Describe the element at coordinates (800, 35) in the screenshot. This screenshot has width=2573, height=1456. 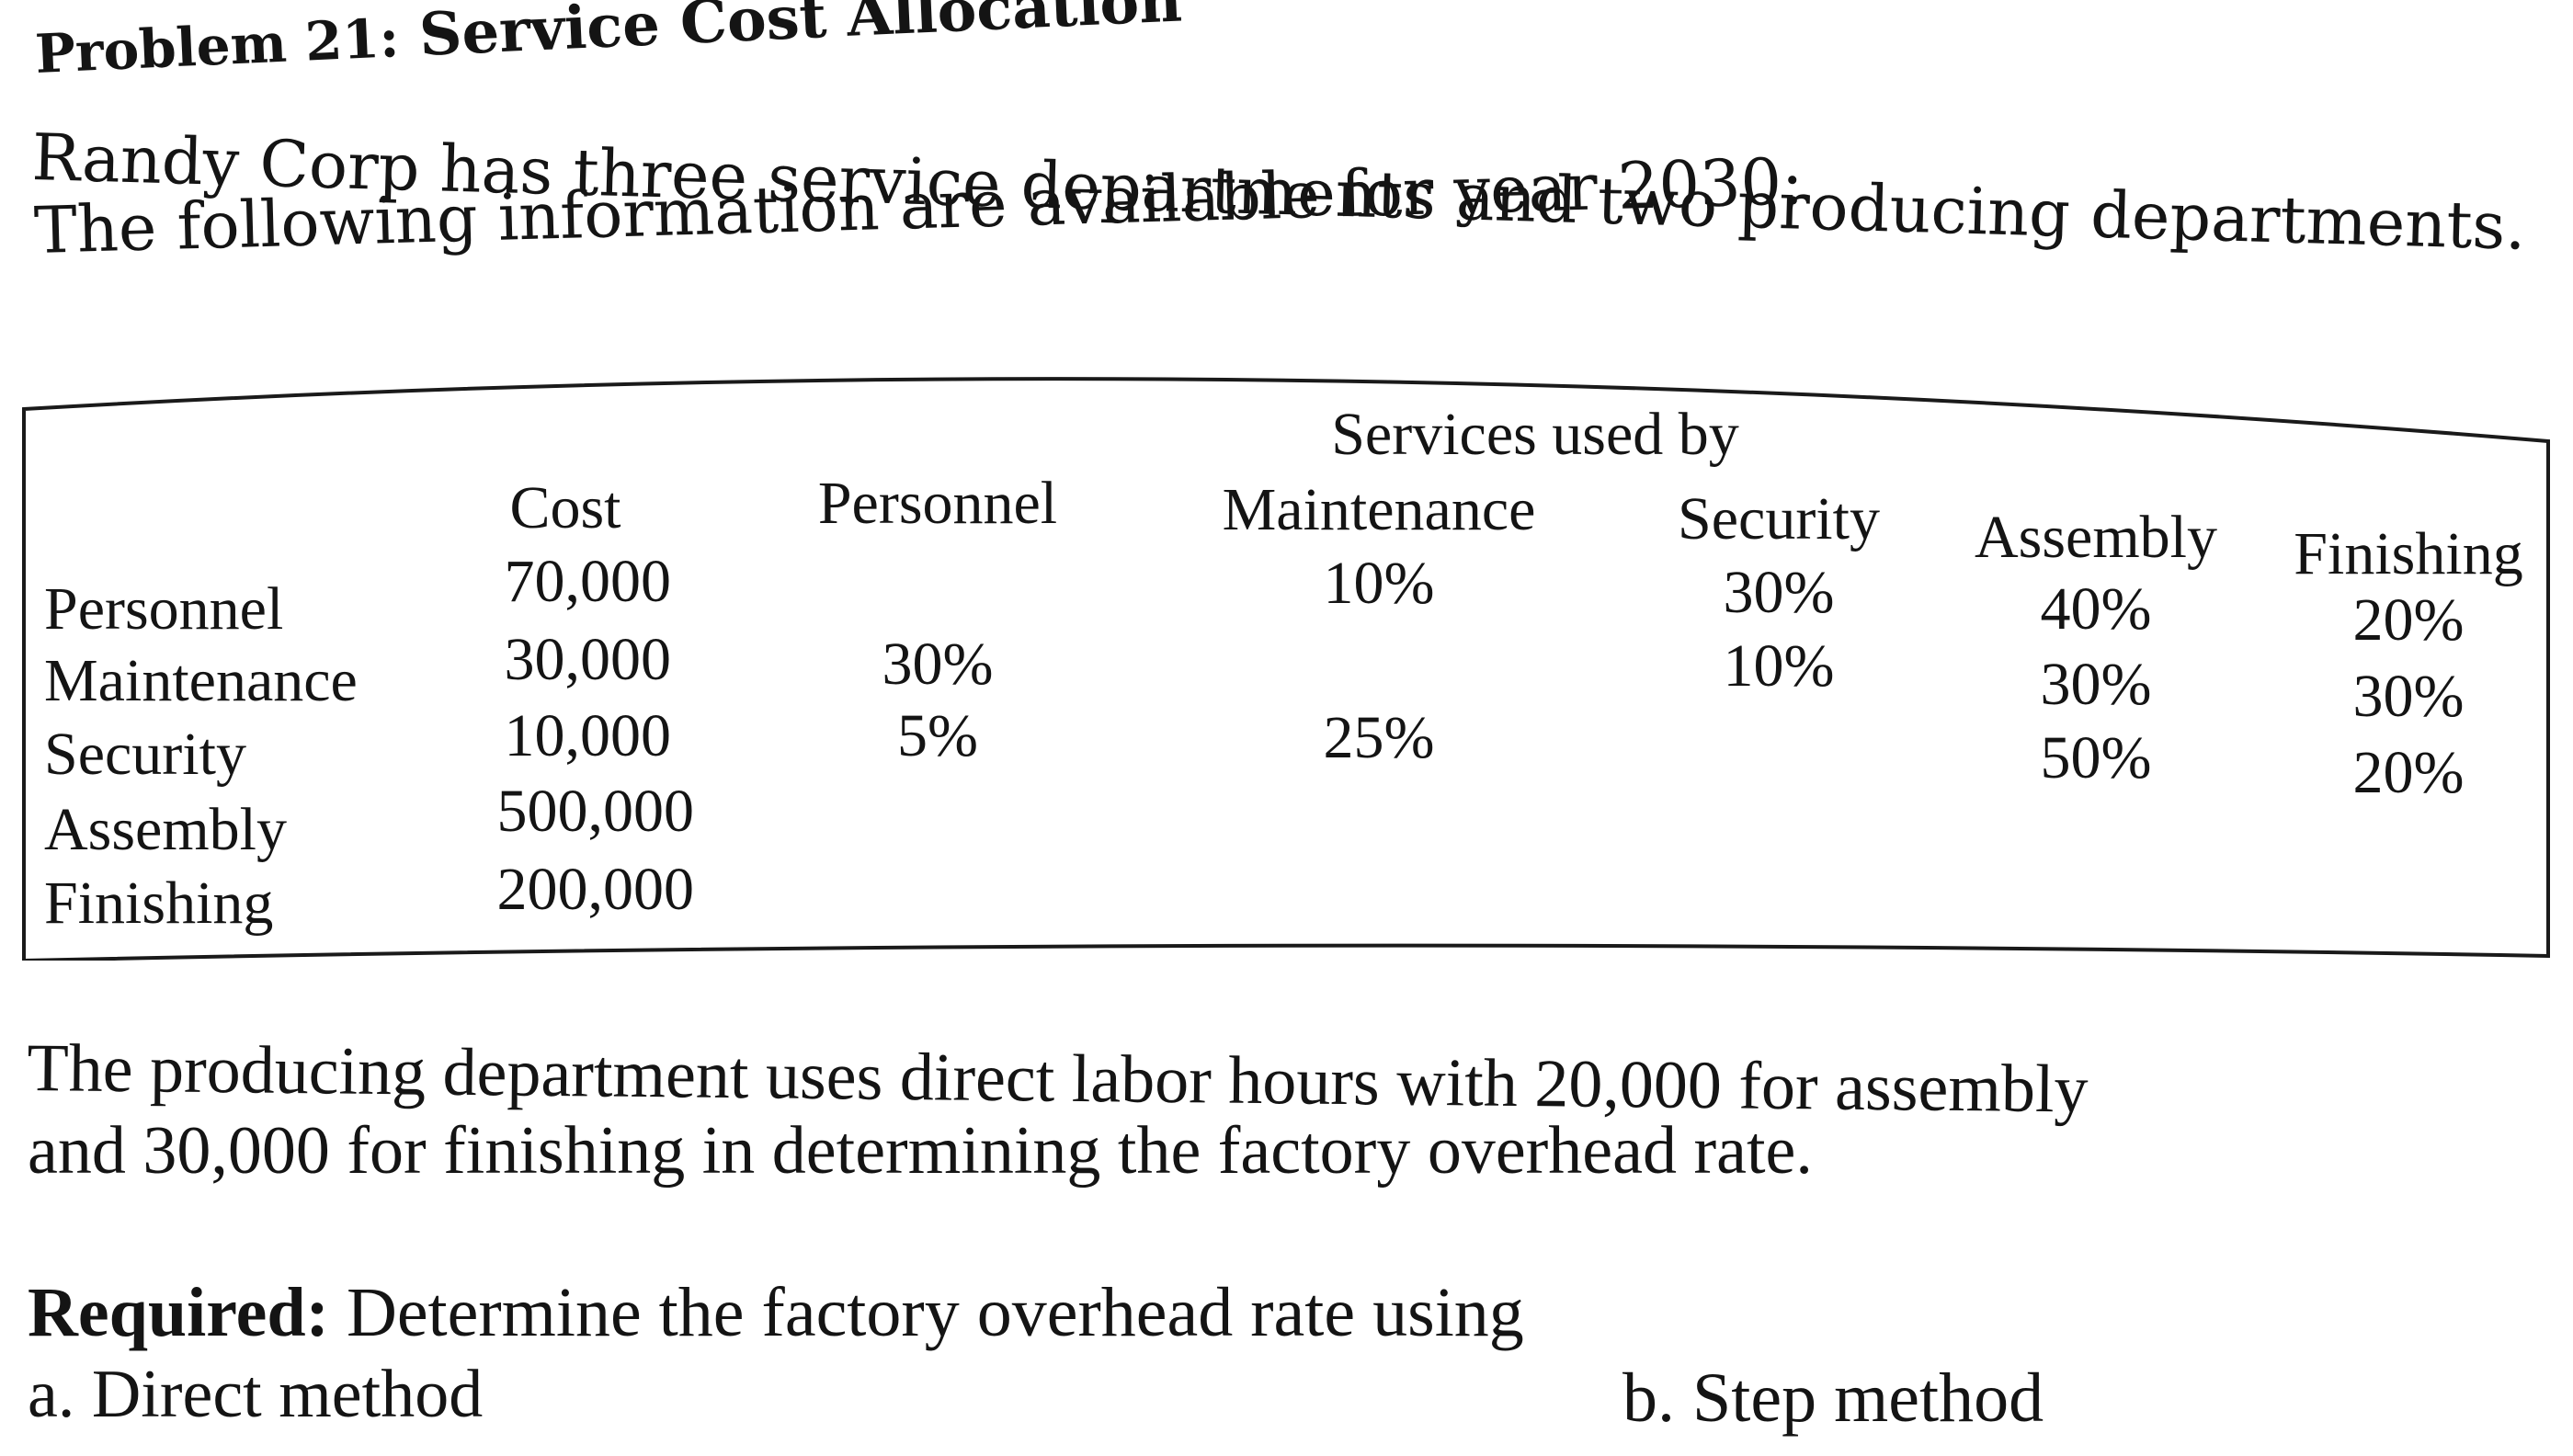
I see `problem-title: Service Cost Allocation` at that location.